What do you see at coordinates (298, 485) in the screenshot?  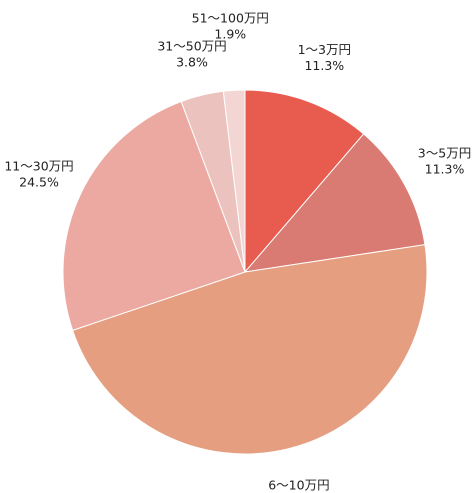 I see `slice-category-label: 6～10万円` at bounding box center [298, 485].